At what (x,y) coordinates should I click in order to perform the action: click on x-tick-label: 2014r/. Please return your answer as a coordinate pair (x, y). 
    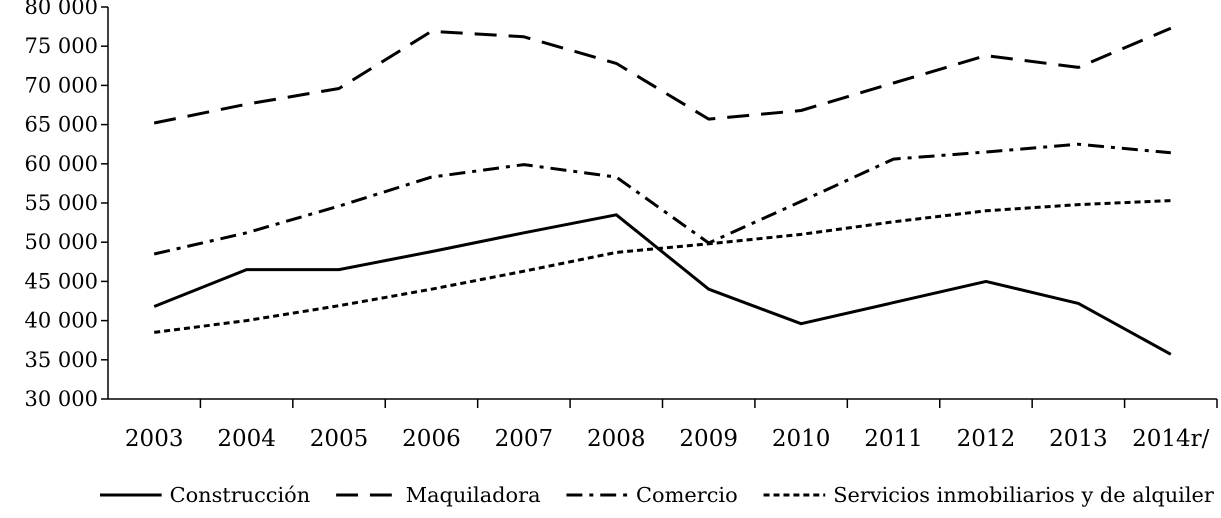
    Looking at the image, I should click on (1171, 439).